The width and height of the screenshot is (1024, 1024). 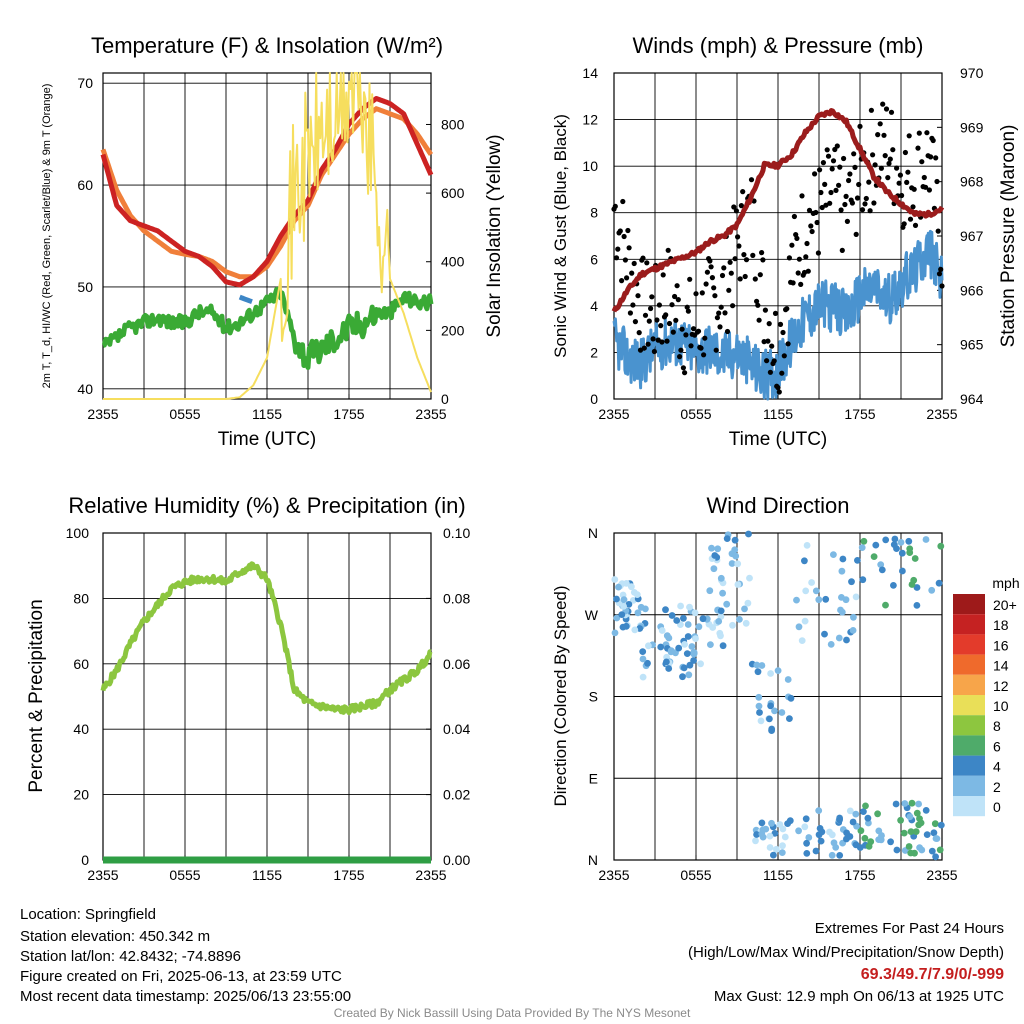 What do you see at coordinates (593, 697) in the screenshot?
I see `y-tick-label: S` at bounding box center [593, 697].